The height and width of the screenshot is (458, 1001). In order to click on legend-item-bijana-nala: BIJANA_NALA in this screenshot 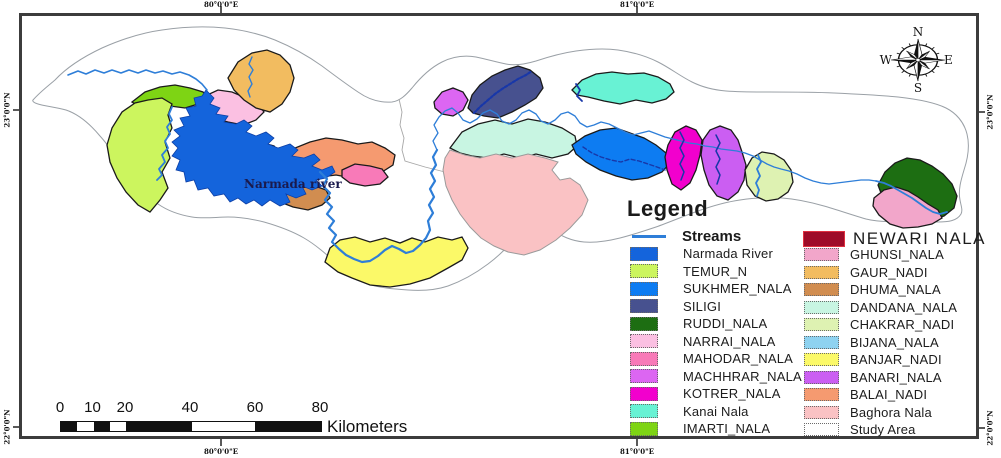, I will do `click(880, 343)`.